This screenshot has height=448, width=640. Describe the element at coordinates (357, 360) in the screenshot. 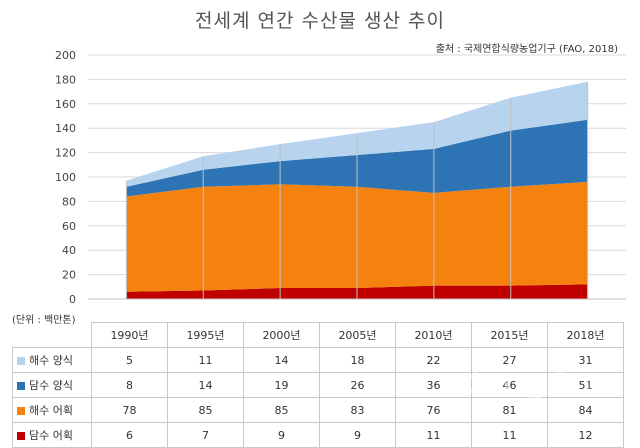

I see `data-label: 18` at that location.